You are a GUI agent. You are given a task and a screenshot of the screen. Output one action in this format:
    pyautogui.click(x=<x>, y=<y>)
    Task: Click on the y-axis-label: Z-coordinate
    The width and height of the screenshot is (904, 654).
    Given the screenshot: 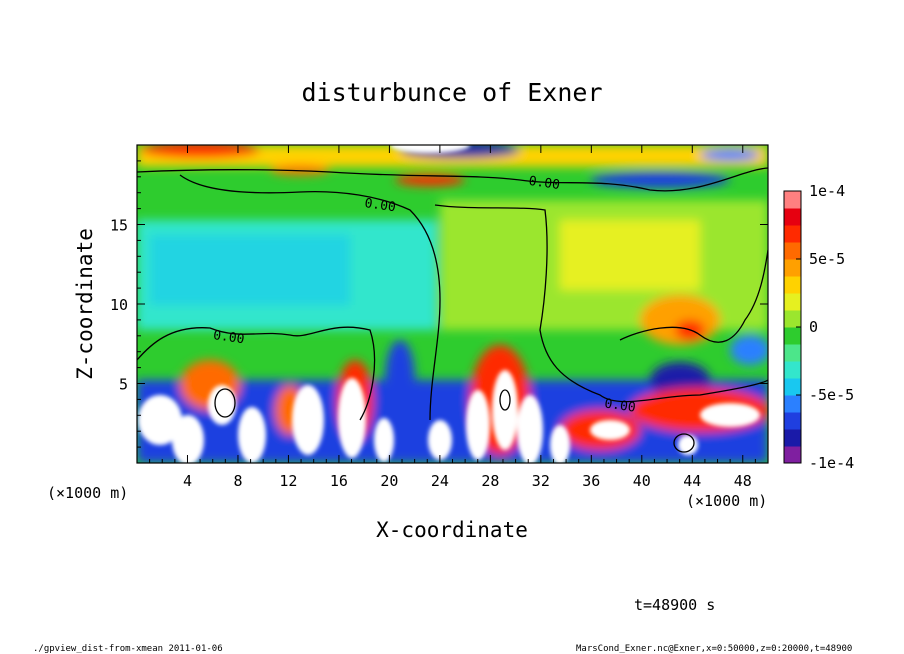 What is the action you would take?
    pyautogui.click(x=85, y=304)
    